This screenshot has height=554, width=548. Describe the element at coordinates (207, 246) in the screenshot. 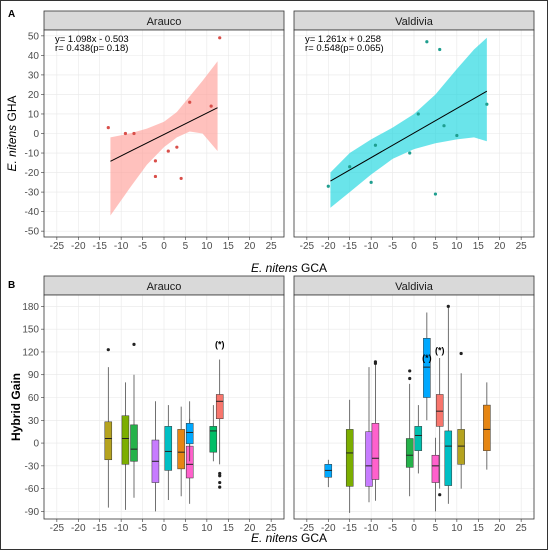

I see `panel-a-arauco-xtick-label: 10` at that location.